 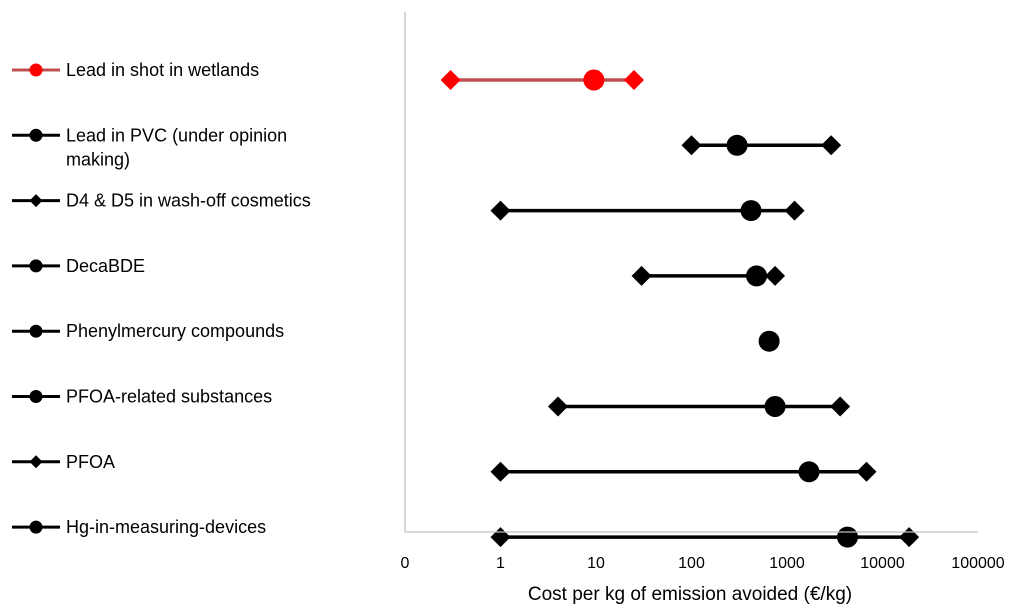 What do you see at coordinates (166, 527) in the screenshot?
I see `legend-label: Hg-in-measuring-devices` at bounding box center [166, 527].